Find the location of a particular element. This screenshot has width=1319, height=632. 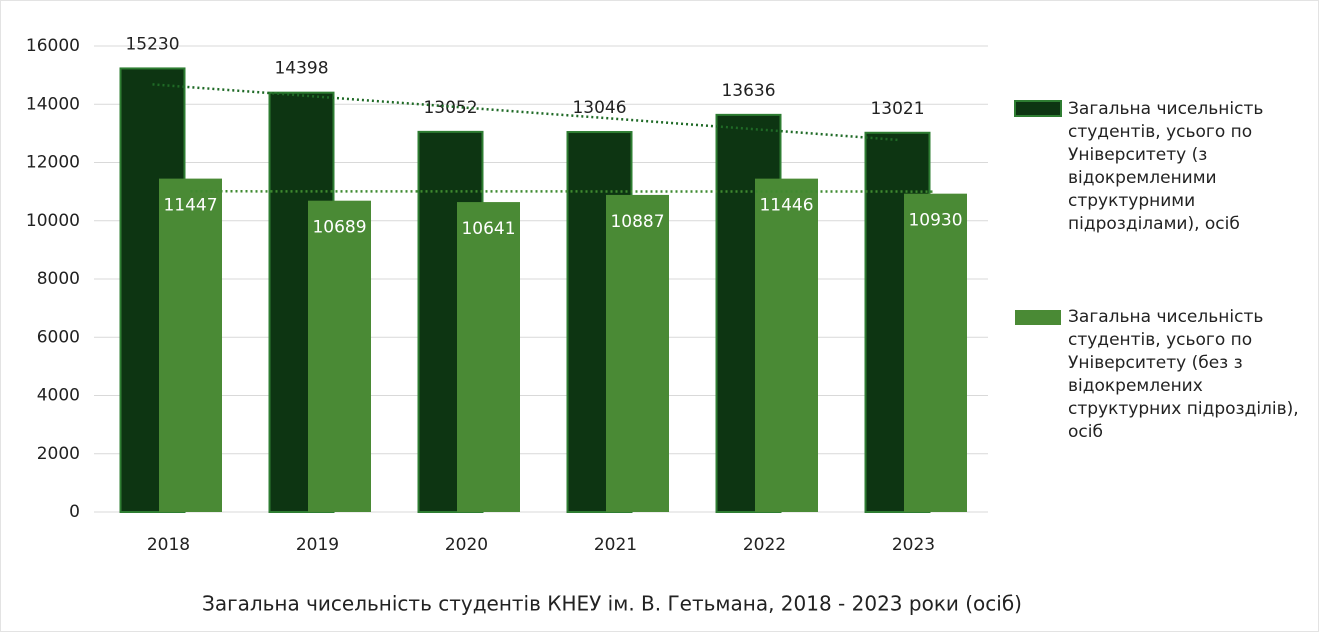

x-tick-label: 2019 is located at coordinates (317, 545).